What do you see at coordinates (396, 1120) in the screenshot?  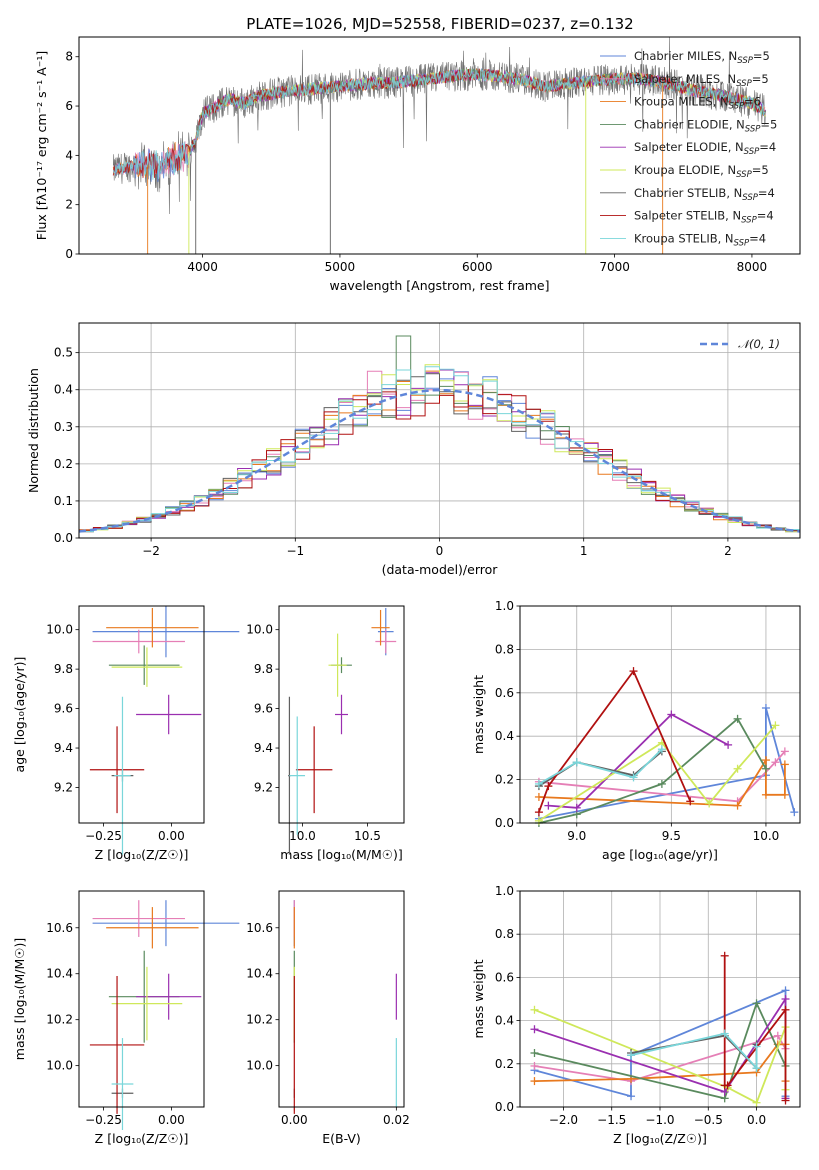 I see `x-tick-label: 0.02` at bounding box center [396, 1120].